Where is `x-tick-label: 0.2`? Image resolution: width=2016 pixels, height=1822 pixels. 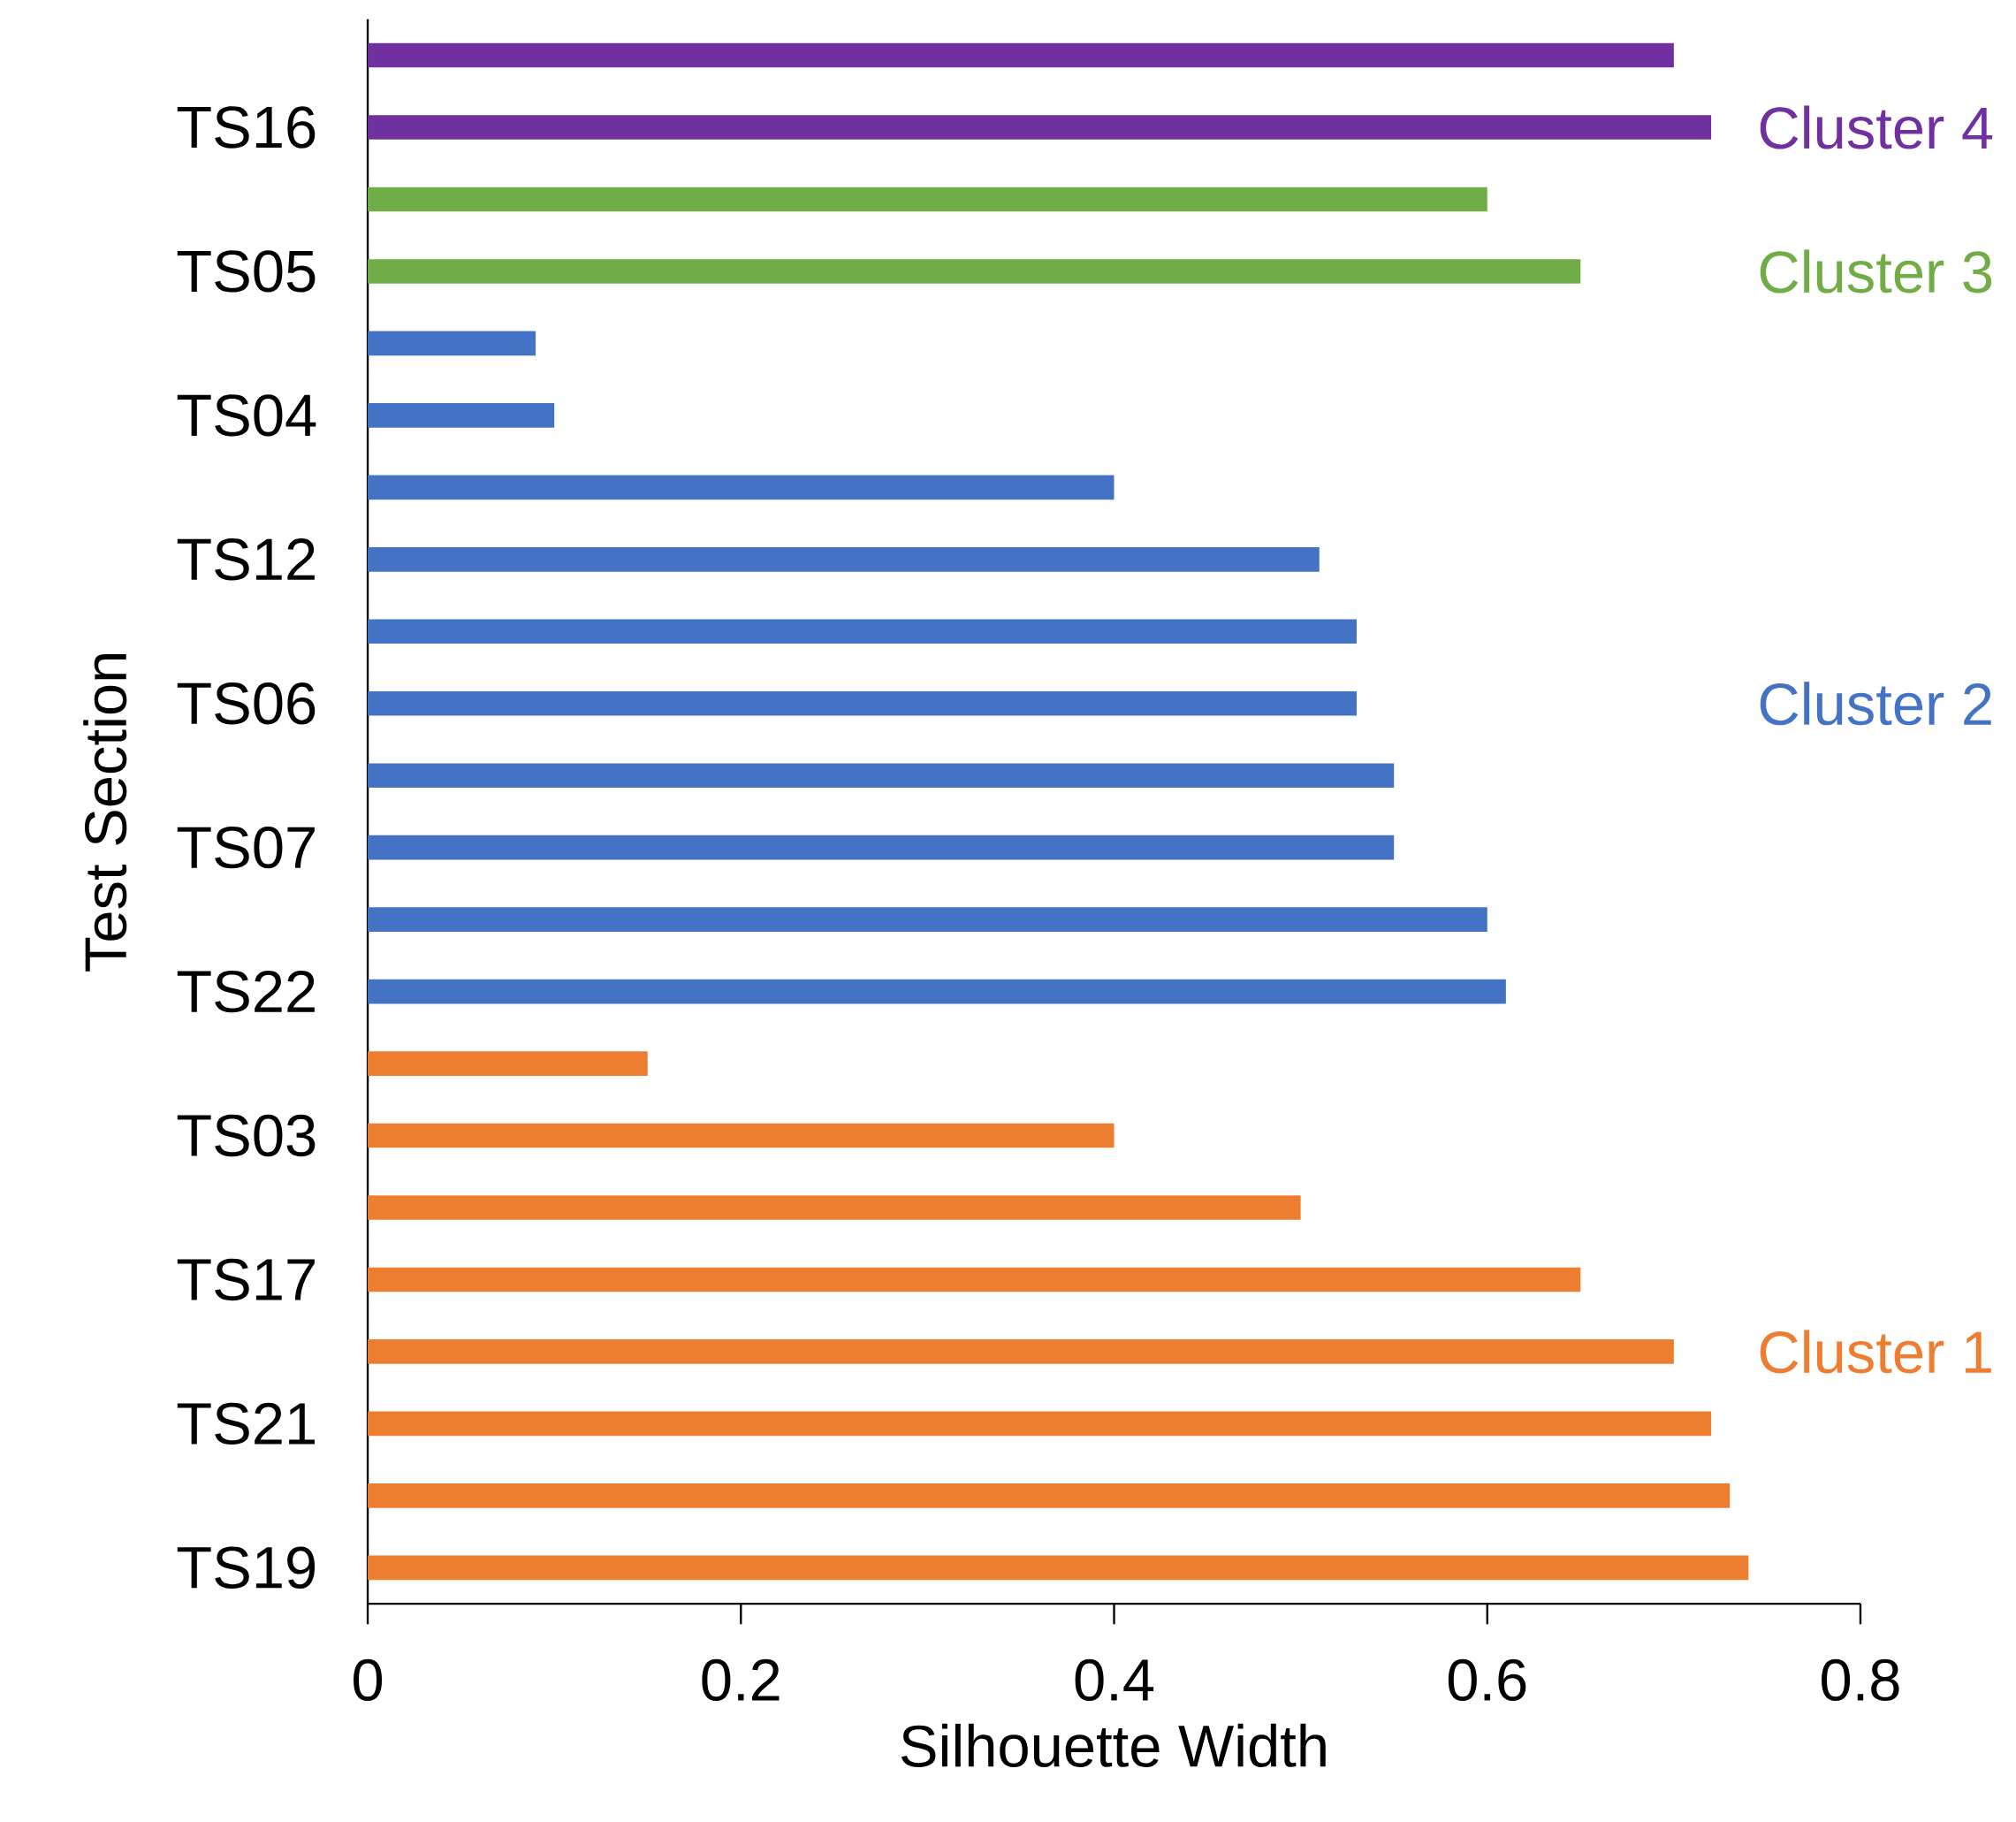
x-tick-label: 0.2 is located at coordinates (741, 1679).